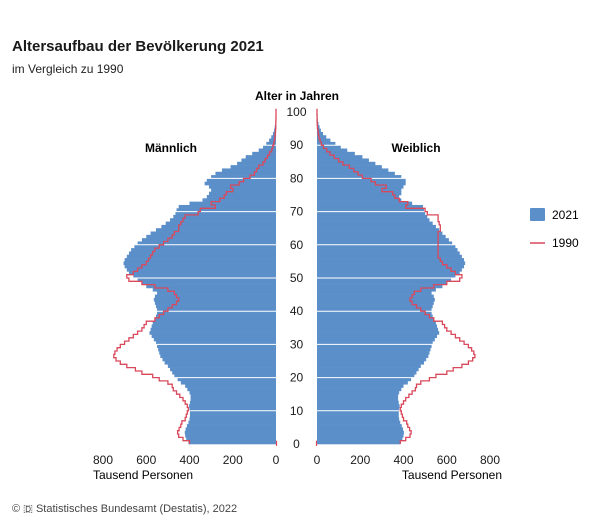 Image resolution: width=600 pixels, height=528 pixels. Describe the element at coordinates (189, 460) in the screenshot. I see `x-tick-left-400: 400` at that location.